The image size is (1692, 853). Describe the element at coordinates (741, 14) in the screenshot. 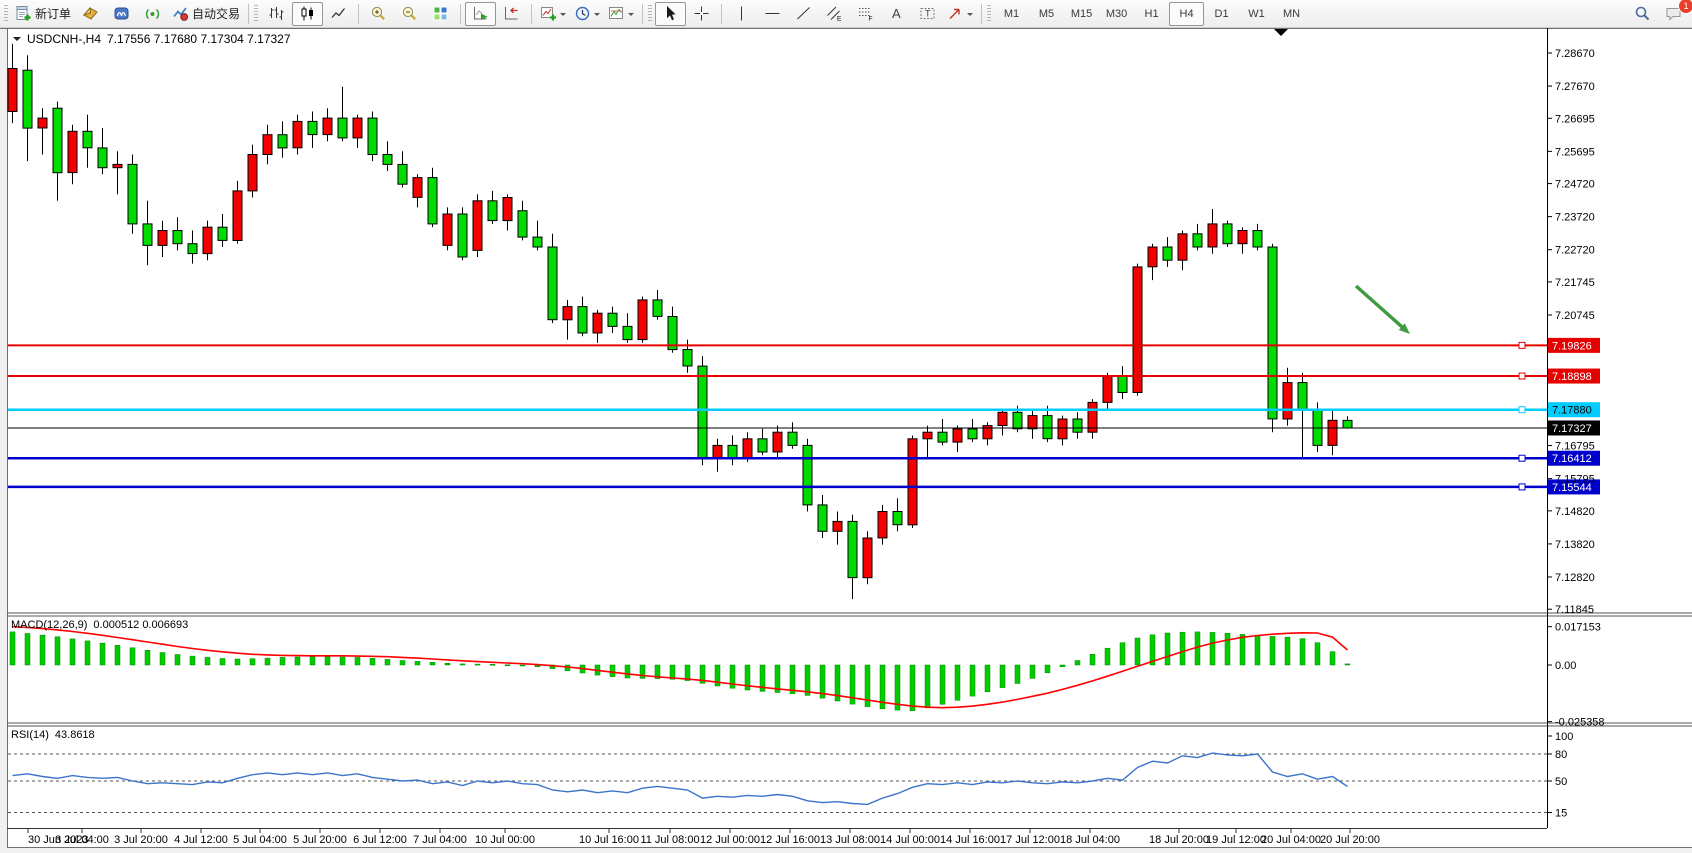

I see `vertical-line-button` at that location.